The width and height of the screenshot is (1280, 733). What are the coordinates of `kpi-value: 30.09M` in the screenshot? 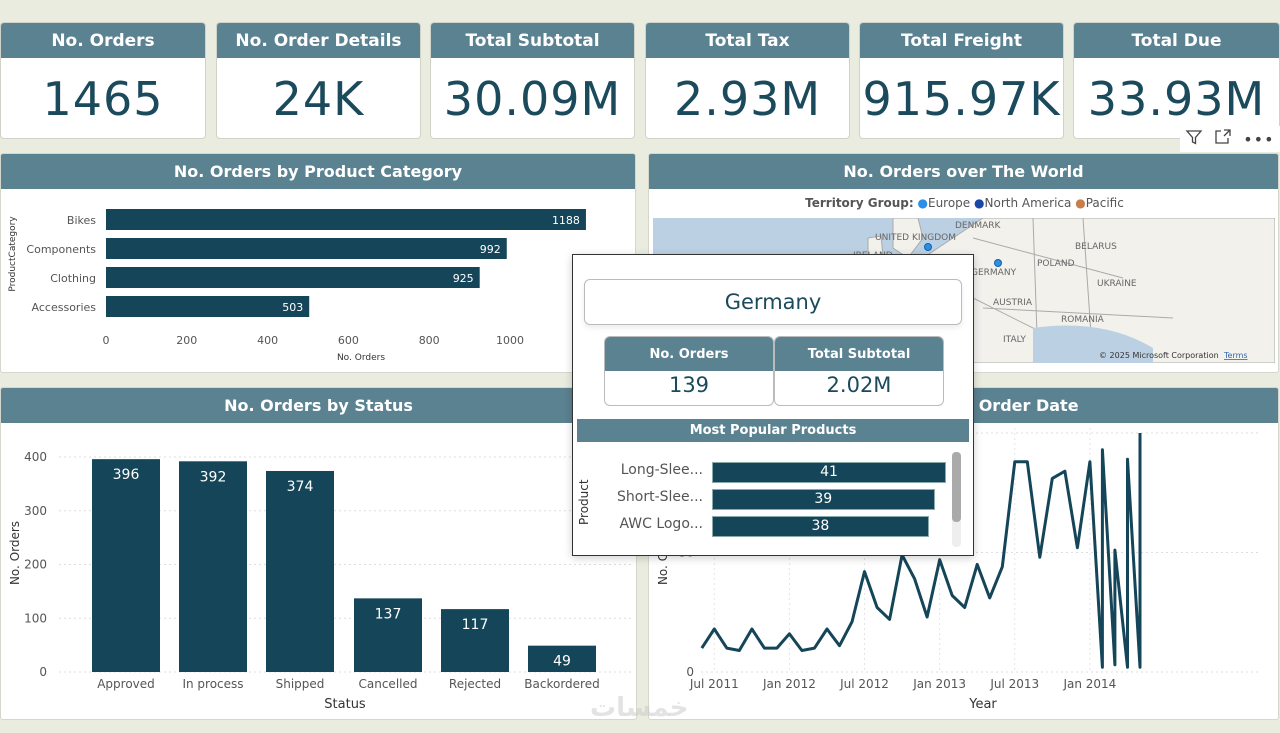 It's located at (532, 99).